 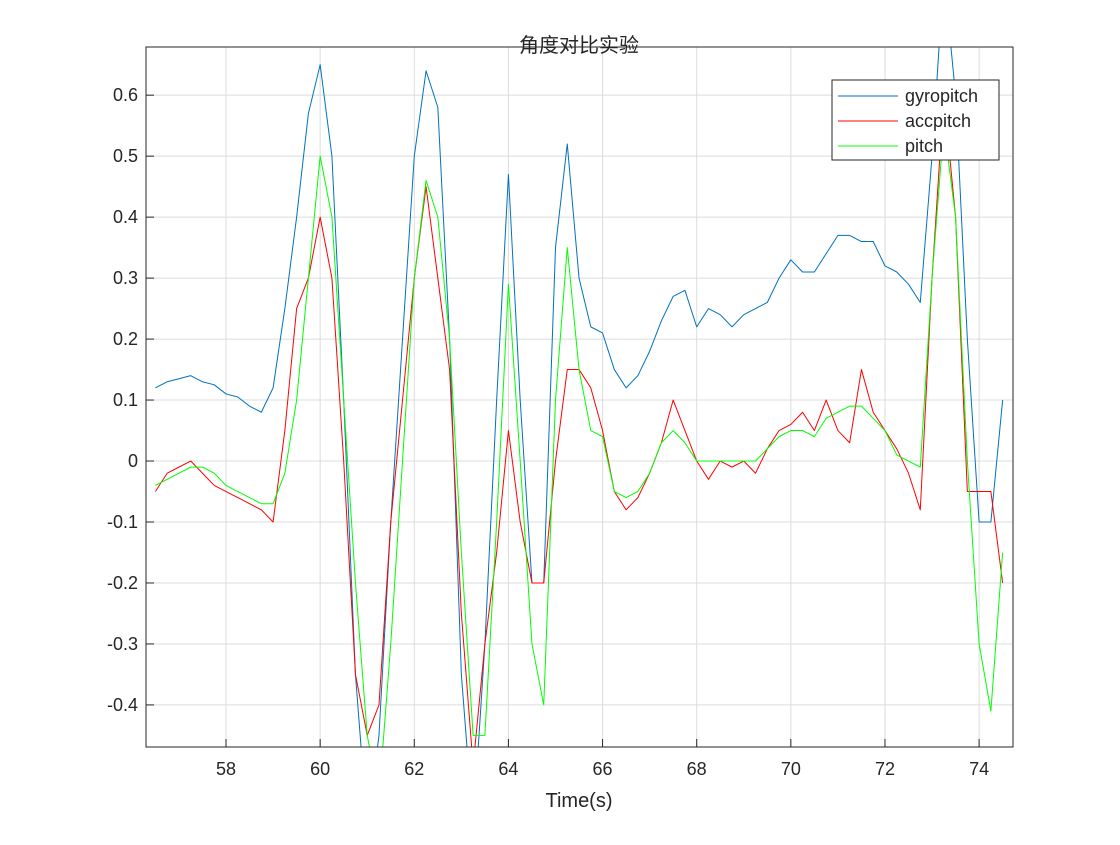 I want to click on chart-title: 角度对比实验, so click(x=579, y=45).